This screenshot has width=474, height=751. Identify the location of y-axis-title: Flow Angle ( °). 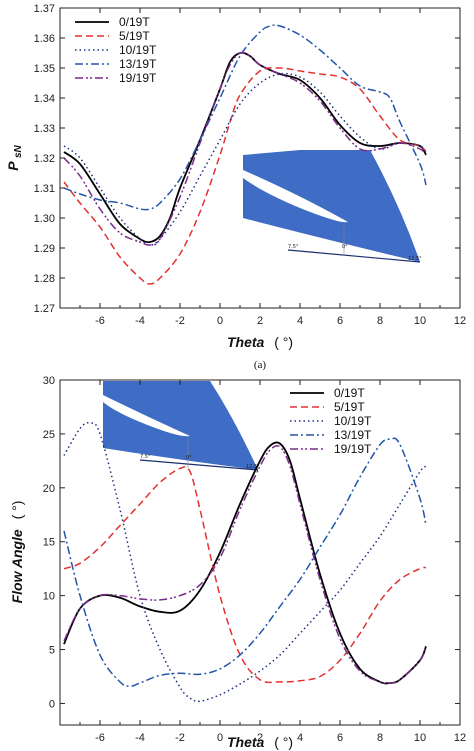
(17, 552).